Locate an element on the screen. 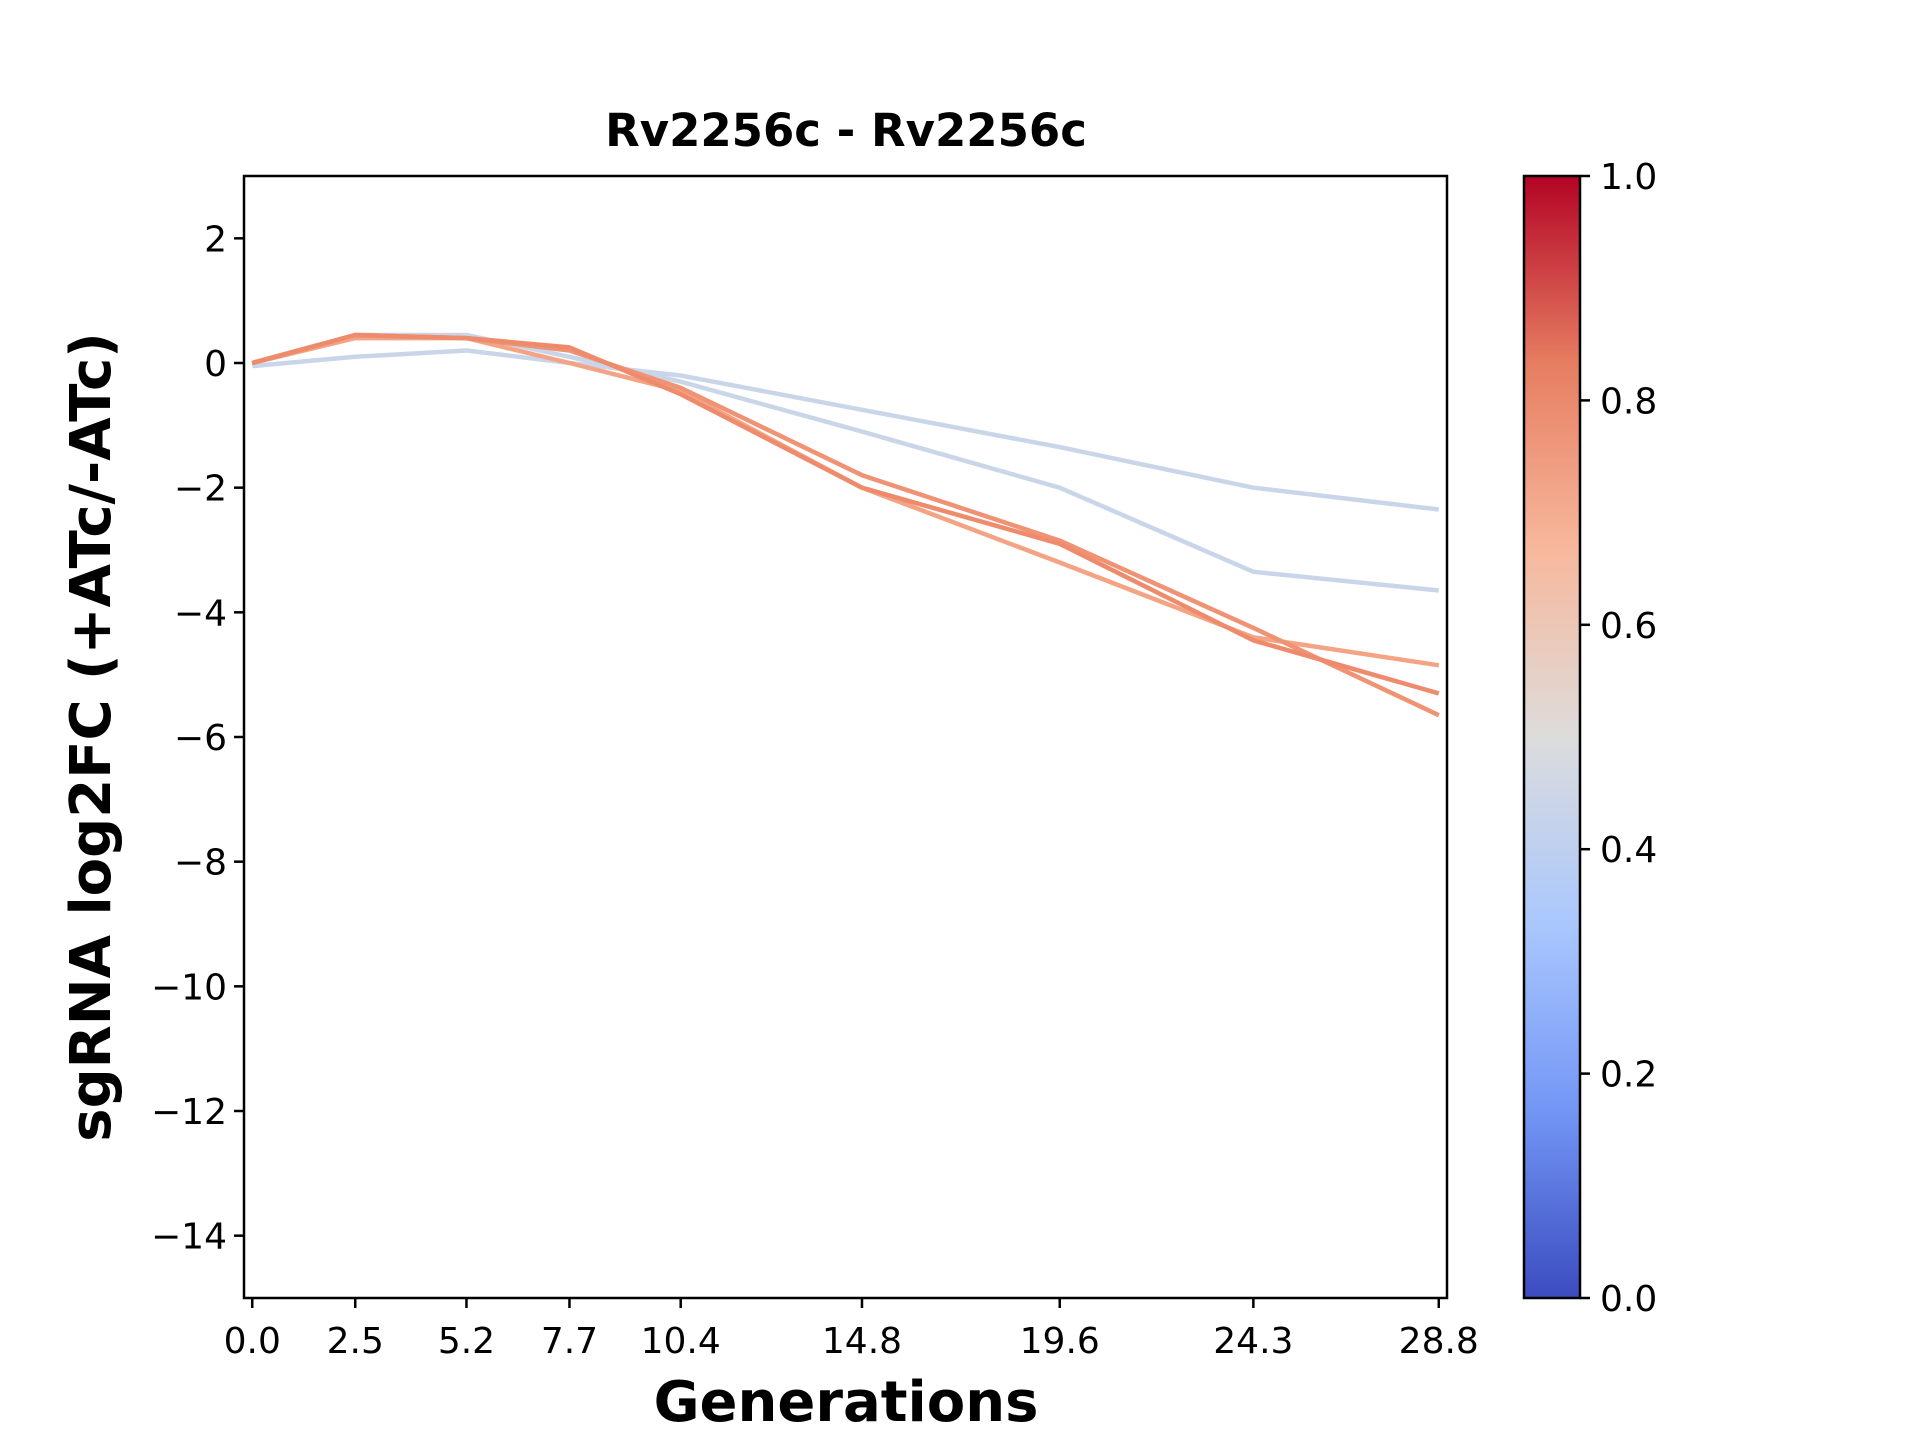 The image size is (1920, 1440). x-tick-label: 28.8 is located at coordinates (1439, 1341).